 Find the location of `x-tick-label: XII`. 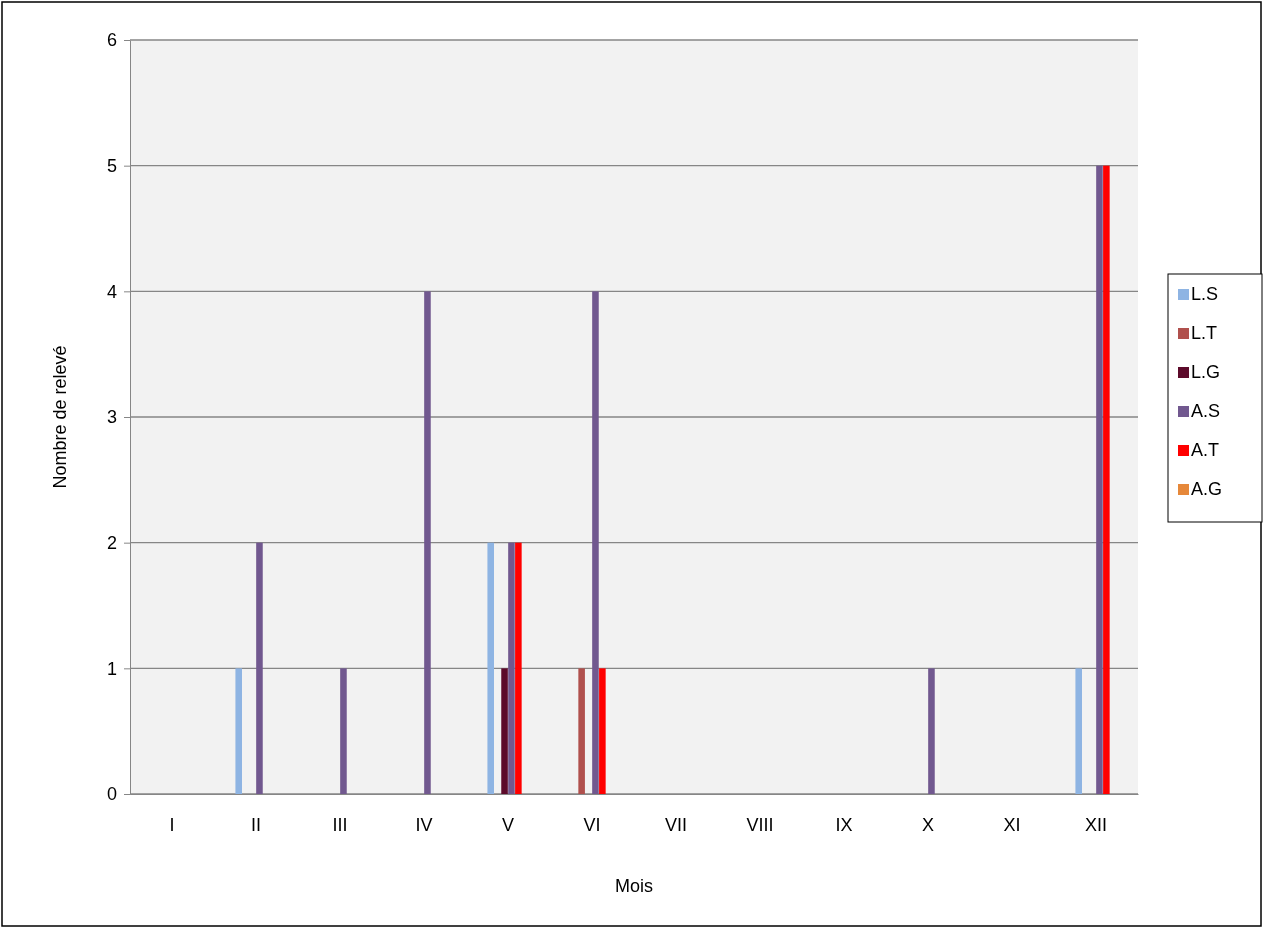

x-tick-label: XII is located at coordinates (1096, 825).